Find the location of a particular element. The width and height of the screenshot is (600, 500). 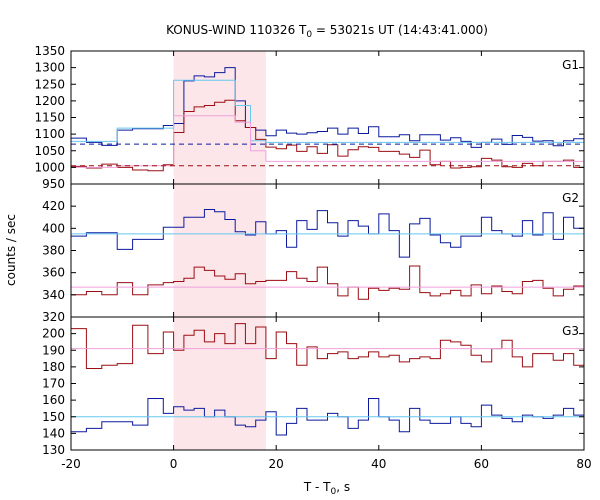

panel-g3-y-tick-label: 190 is located at coordinates (53, 350).